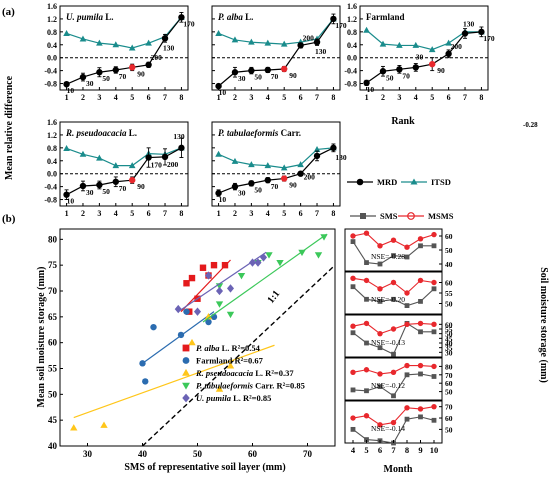 This screenshot has height=477, width=550. What do you see at coordinates (360, 182) in the screenshot?
I see `legend-mrd-marker` at bounding box center [360, 182].